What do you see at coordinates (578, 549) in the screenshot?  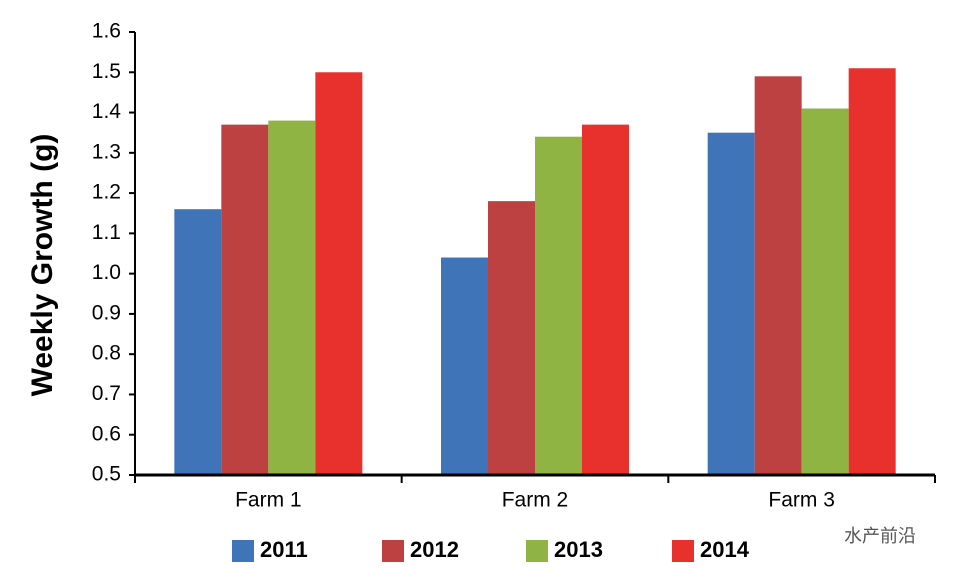 I see `legend-label: 2013` at bounding box center [578, 549].